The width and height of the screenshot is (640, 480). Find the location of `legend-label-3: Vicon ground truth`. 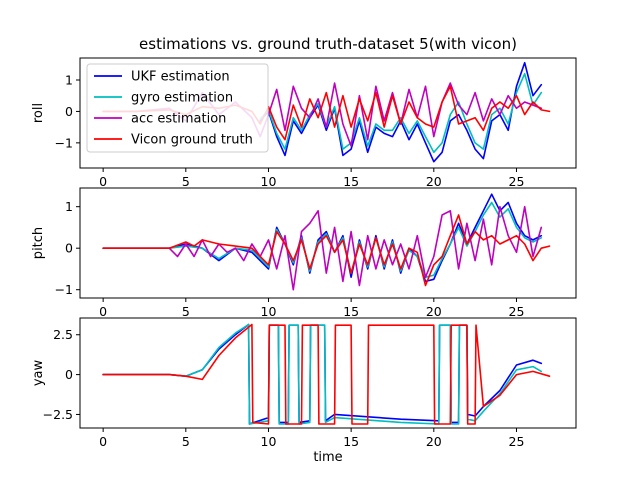

legend-label-3: Vicon ground truth is located at coordinates (192, 140).